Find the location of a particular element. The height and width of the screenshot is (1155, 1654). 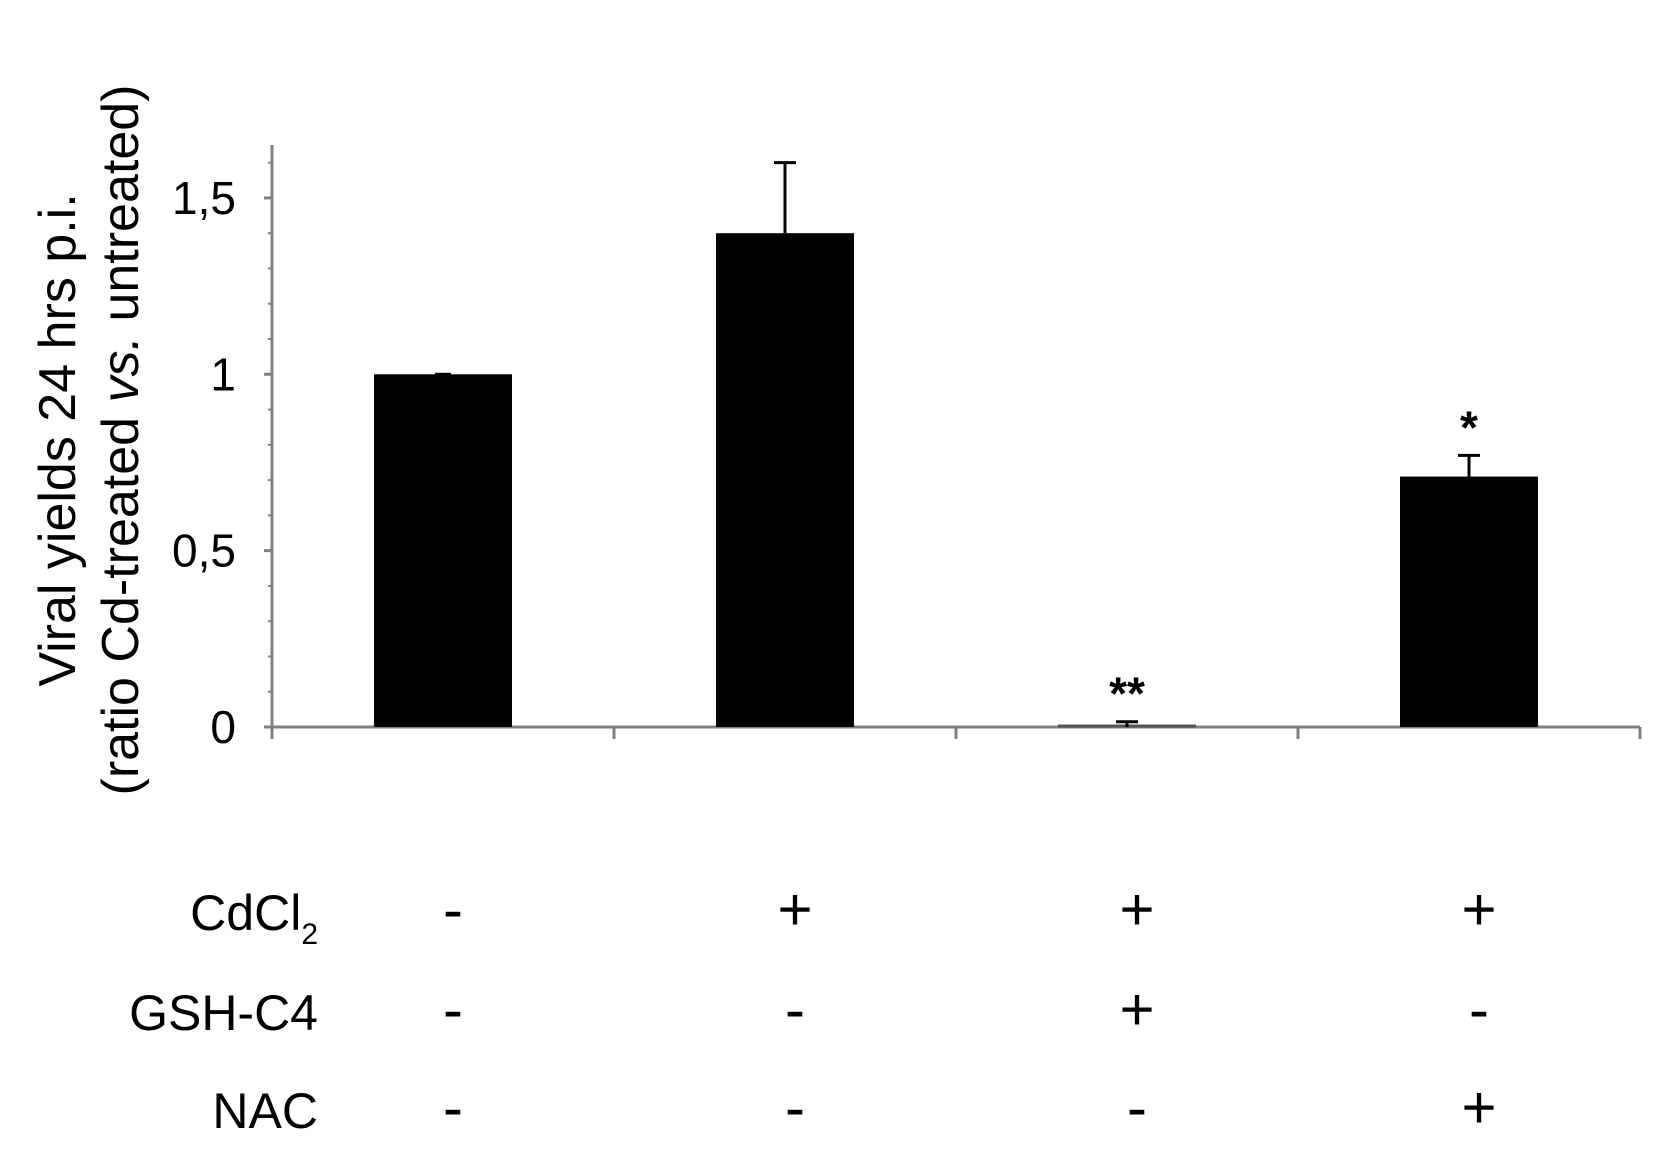

condition-label-text: CdCl is located at coordinates (245, 913).